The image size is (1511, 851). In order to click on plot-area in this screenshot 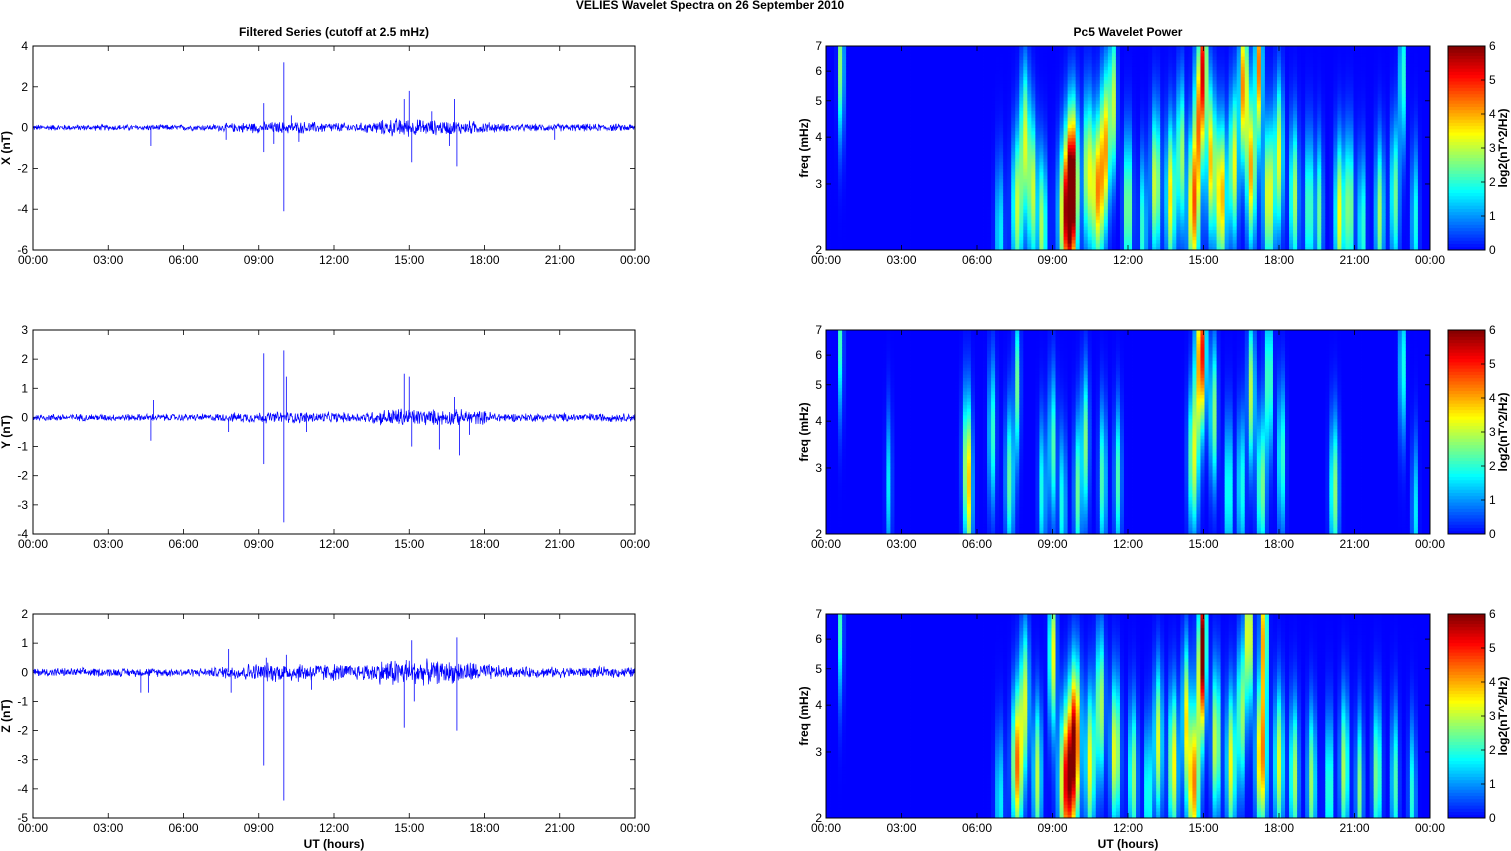, I will do `click(334, 432)`.